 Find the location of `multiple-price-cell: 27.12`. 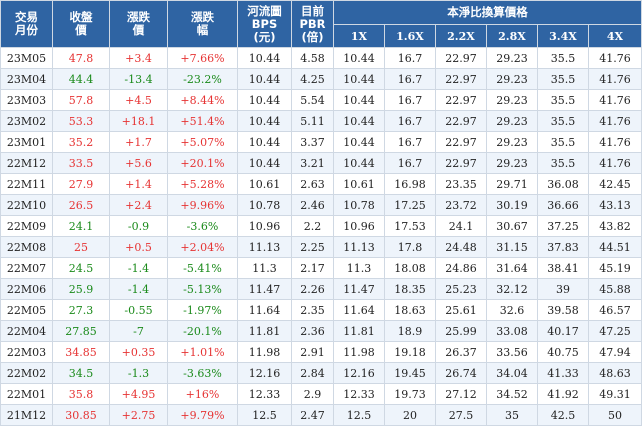

multiple-price-cell: 27.12 is located at coordinates (461, 394).